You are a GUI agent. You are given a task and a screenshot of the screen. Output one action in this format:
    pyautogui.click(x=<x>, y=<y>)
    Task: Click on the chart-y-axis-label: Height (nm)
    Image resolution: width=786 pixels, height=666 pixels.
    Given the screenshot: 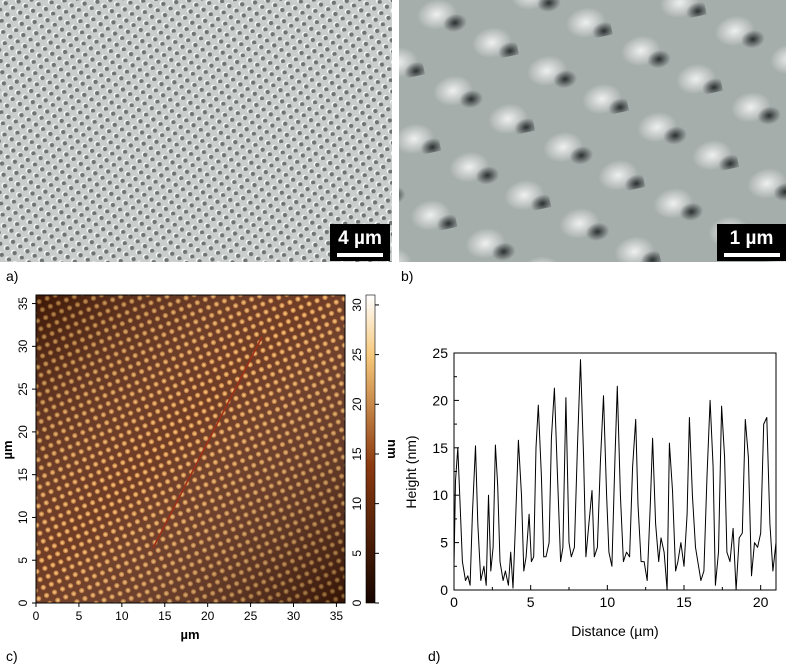 What is the action you would take?
    pyautogui.click(x=411, y=471)
    